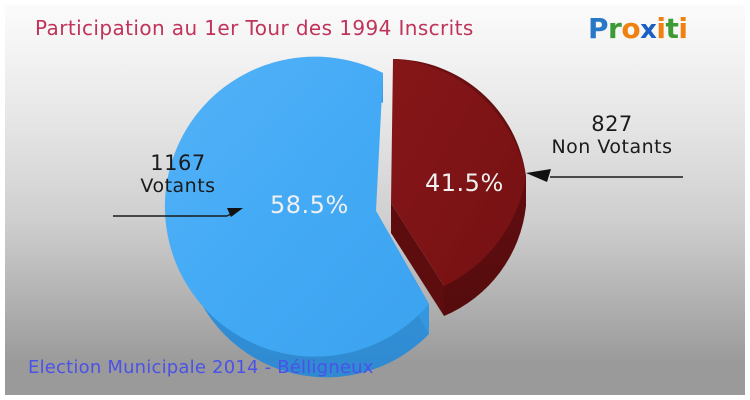  What do you see at coordinates (178, 212) in the screenshot?
I see `callout-left-leader` at bounding box center [178, 212].